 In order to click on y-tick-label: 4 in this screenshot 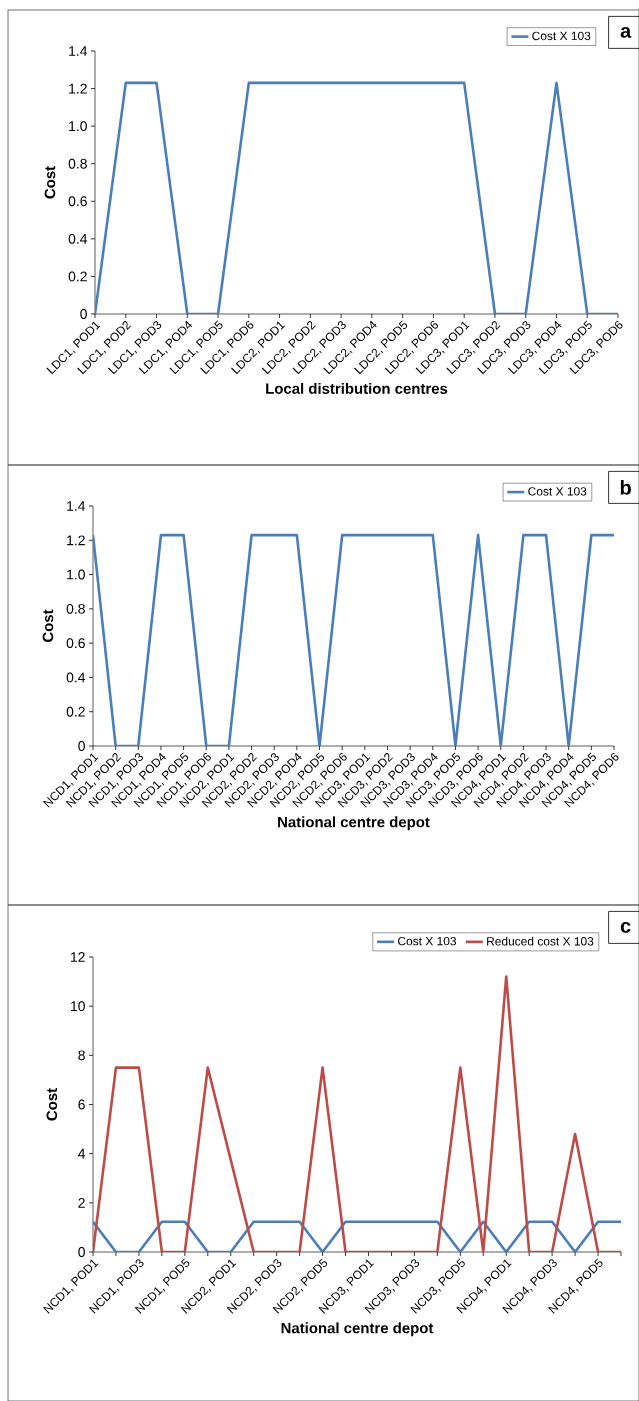, I will do `click(82, 1153)`.